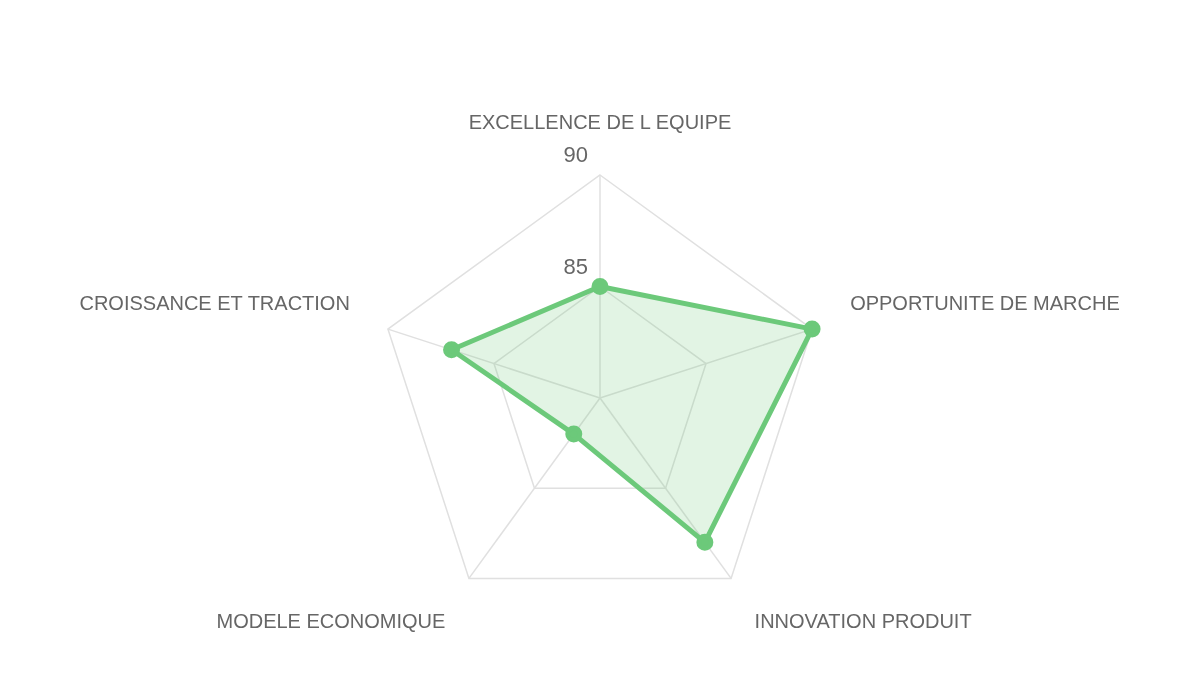 The image size is (1200, 675). What do you see at coordinates (575, 266) in the screenshot?
I see `y-tick-label: 85` at bounding box center [575, 266].